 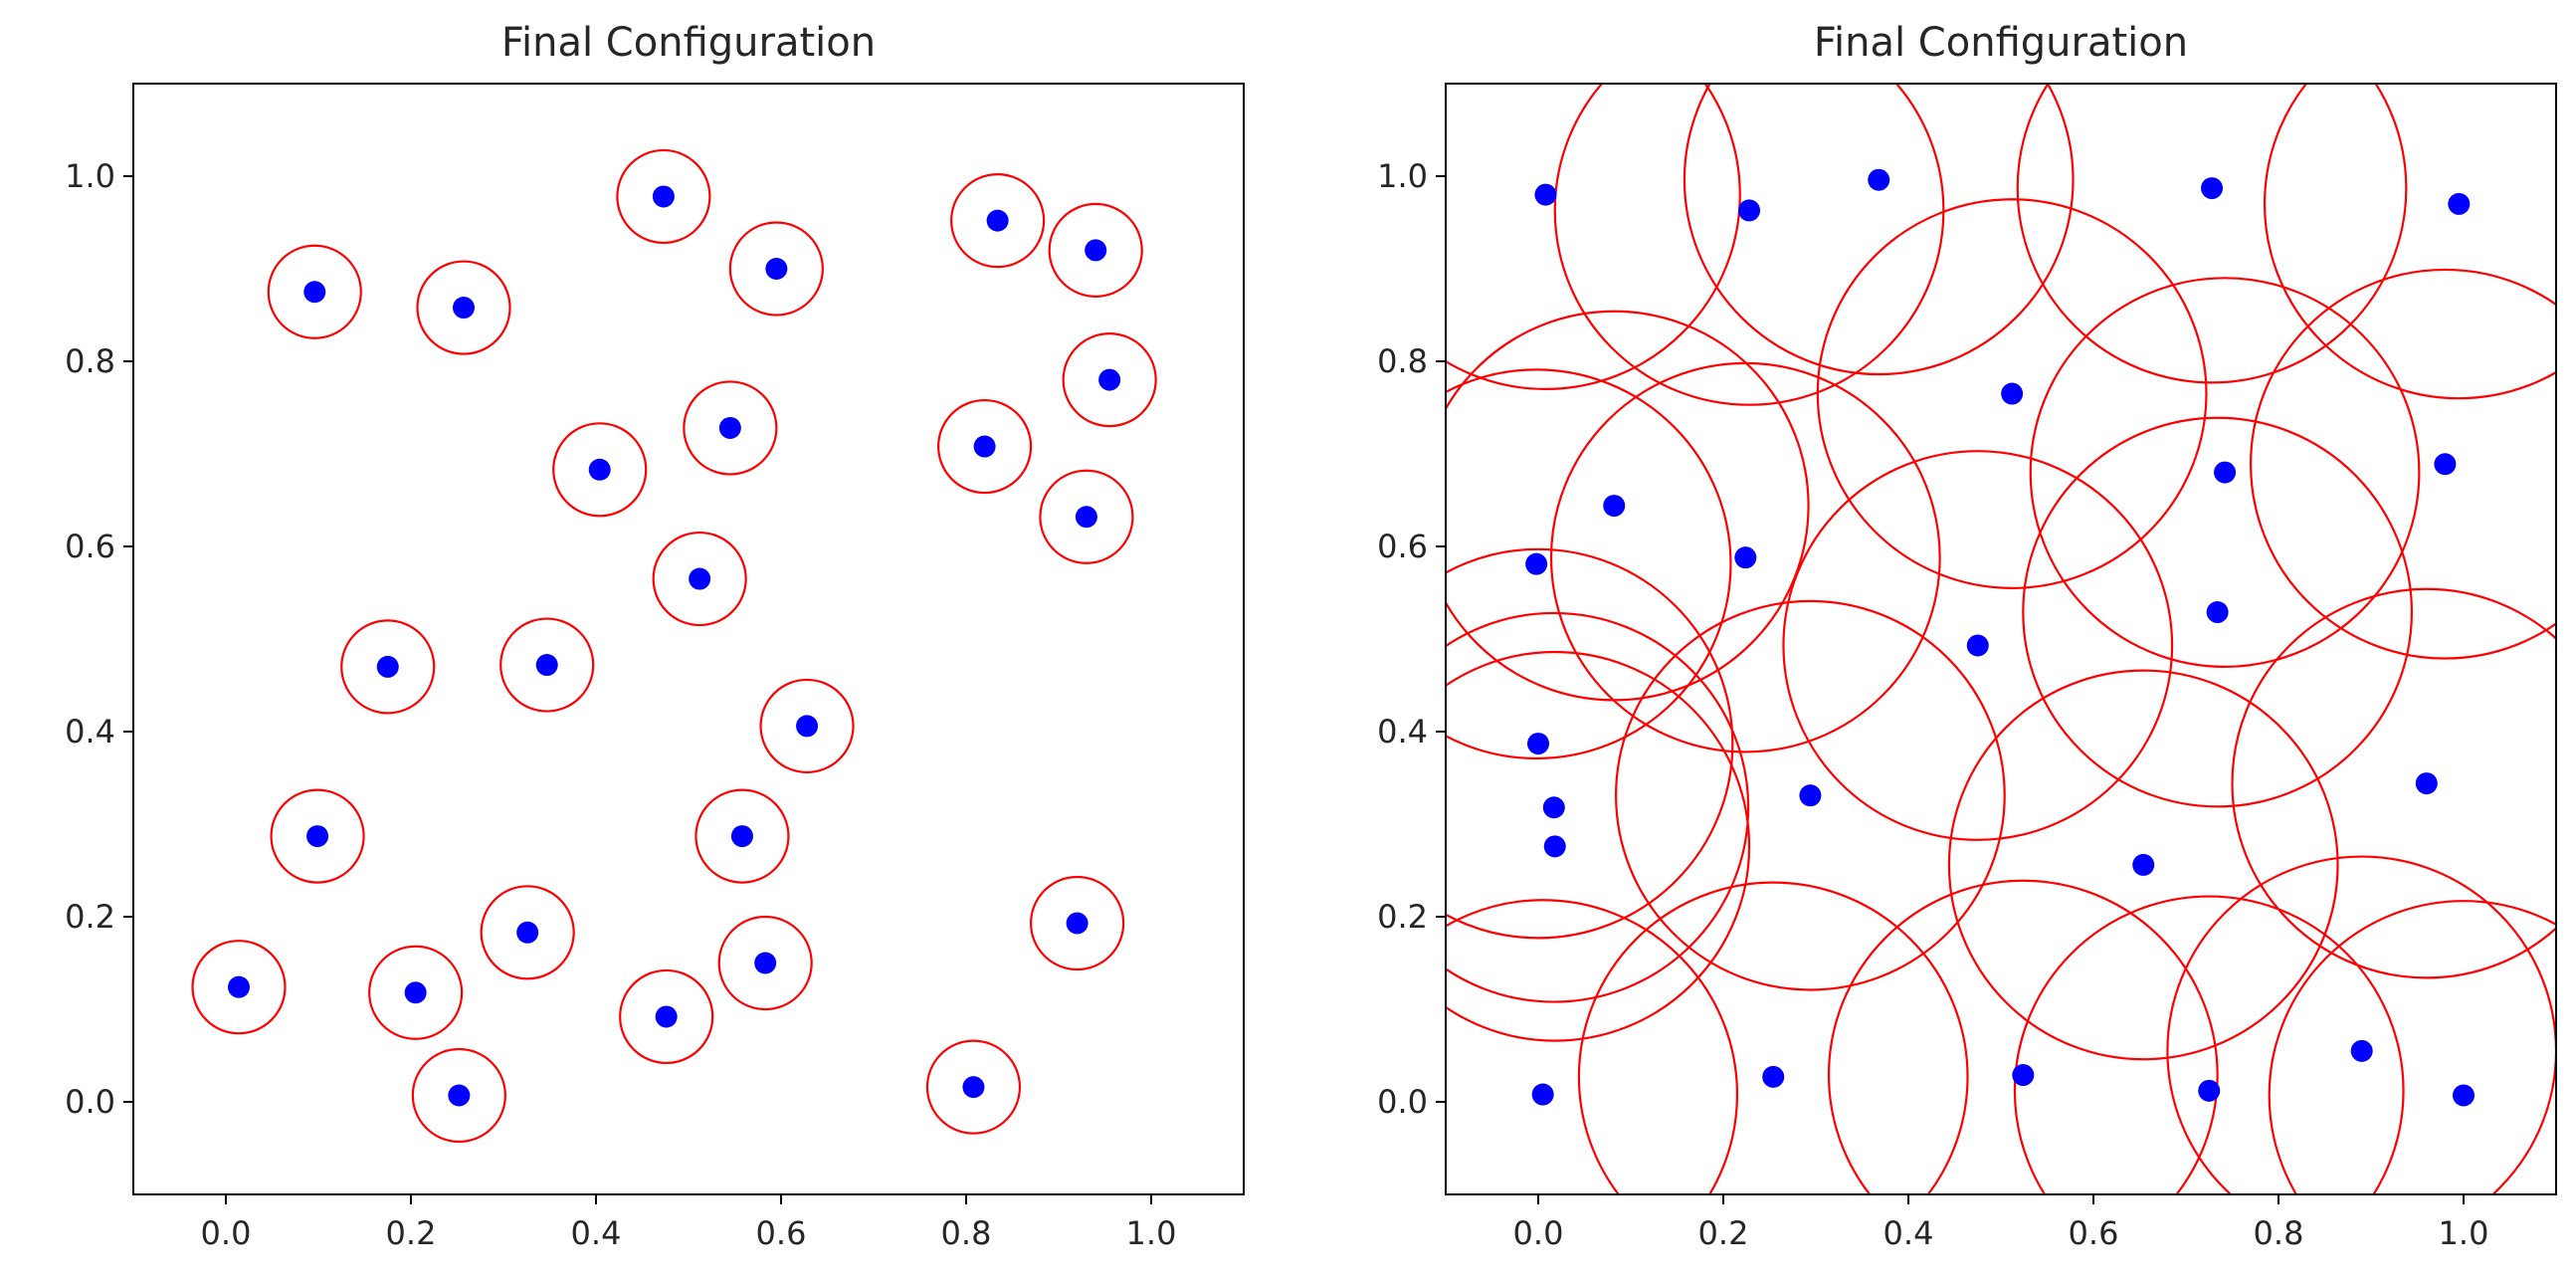 What do you see at coordinates (2279, 1233) in the screenshot?
I see `right-x-tick-label: 0.8` at bounding box center [2279, 1233].